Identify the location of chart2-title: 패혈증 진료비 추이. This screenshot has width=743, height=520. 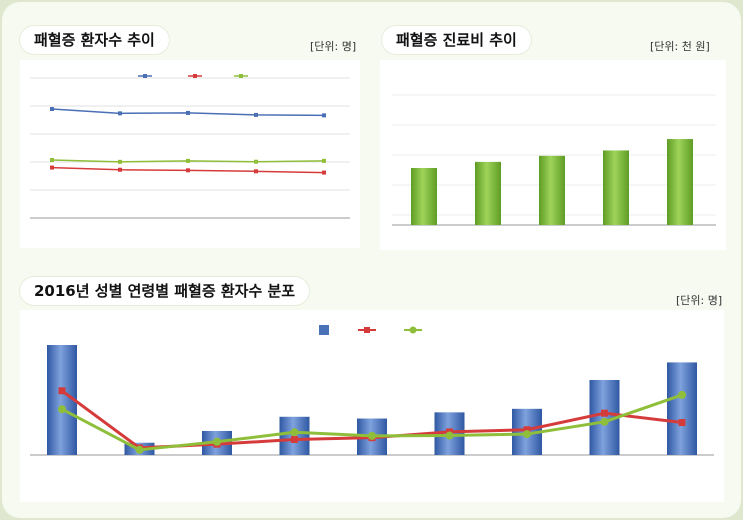
(456, 40).